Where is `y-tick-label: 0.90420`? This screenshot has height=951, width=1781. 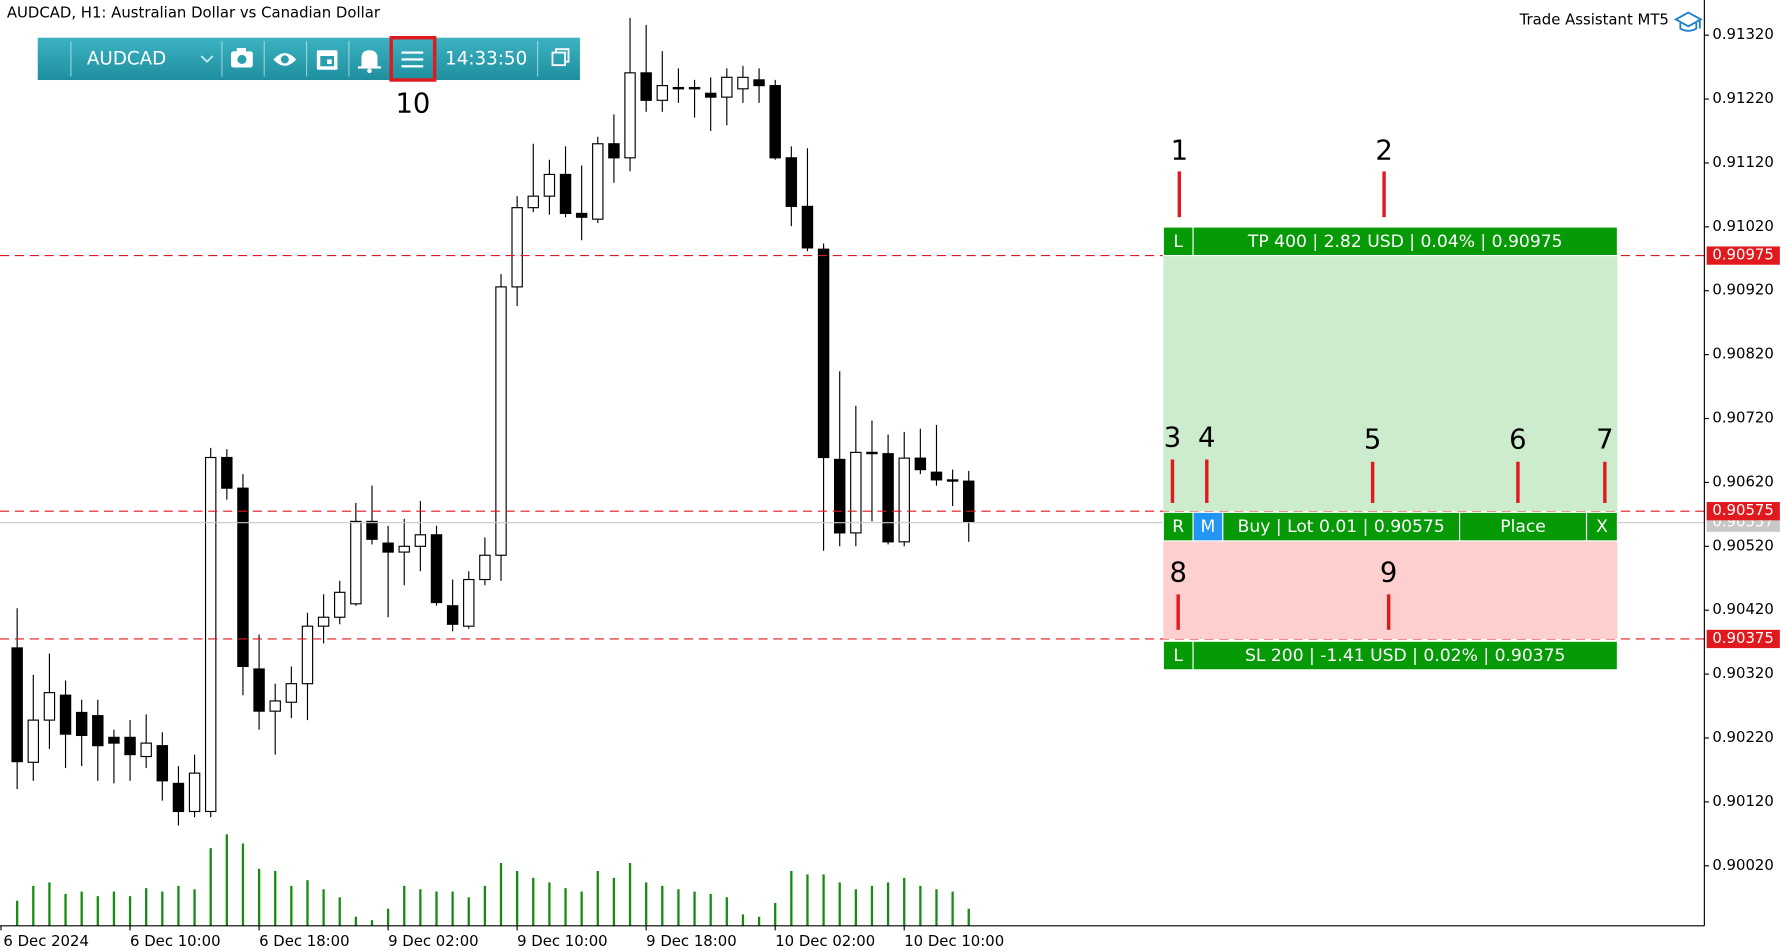 y-tick-label: 0.90420 is located at coordinates (1742, 609).